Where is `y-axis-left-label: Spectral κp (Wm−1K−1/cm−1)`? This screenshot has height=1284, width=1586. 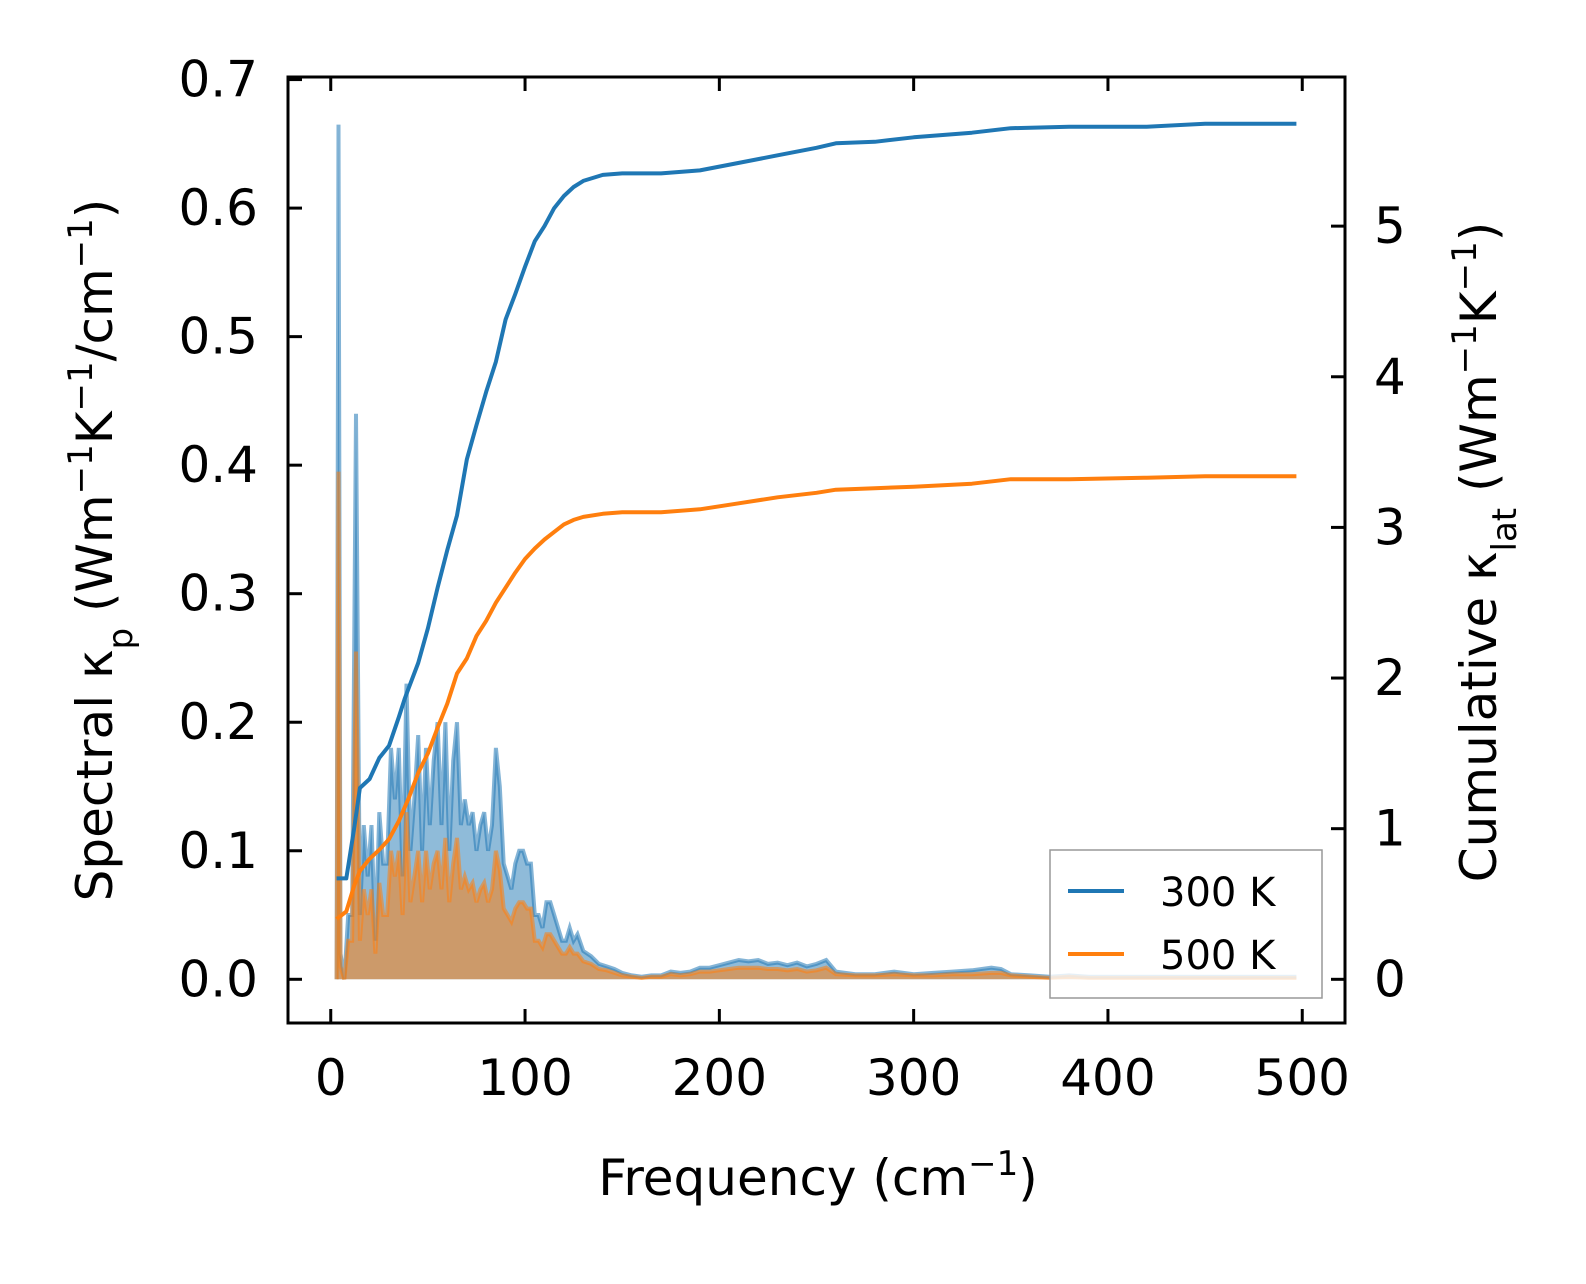
y-axis-left-label: Spectral κp (Wm−1K−1/cm−1) is located at coordinates (101, 550).